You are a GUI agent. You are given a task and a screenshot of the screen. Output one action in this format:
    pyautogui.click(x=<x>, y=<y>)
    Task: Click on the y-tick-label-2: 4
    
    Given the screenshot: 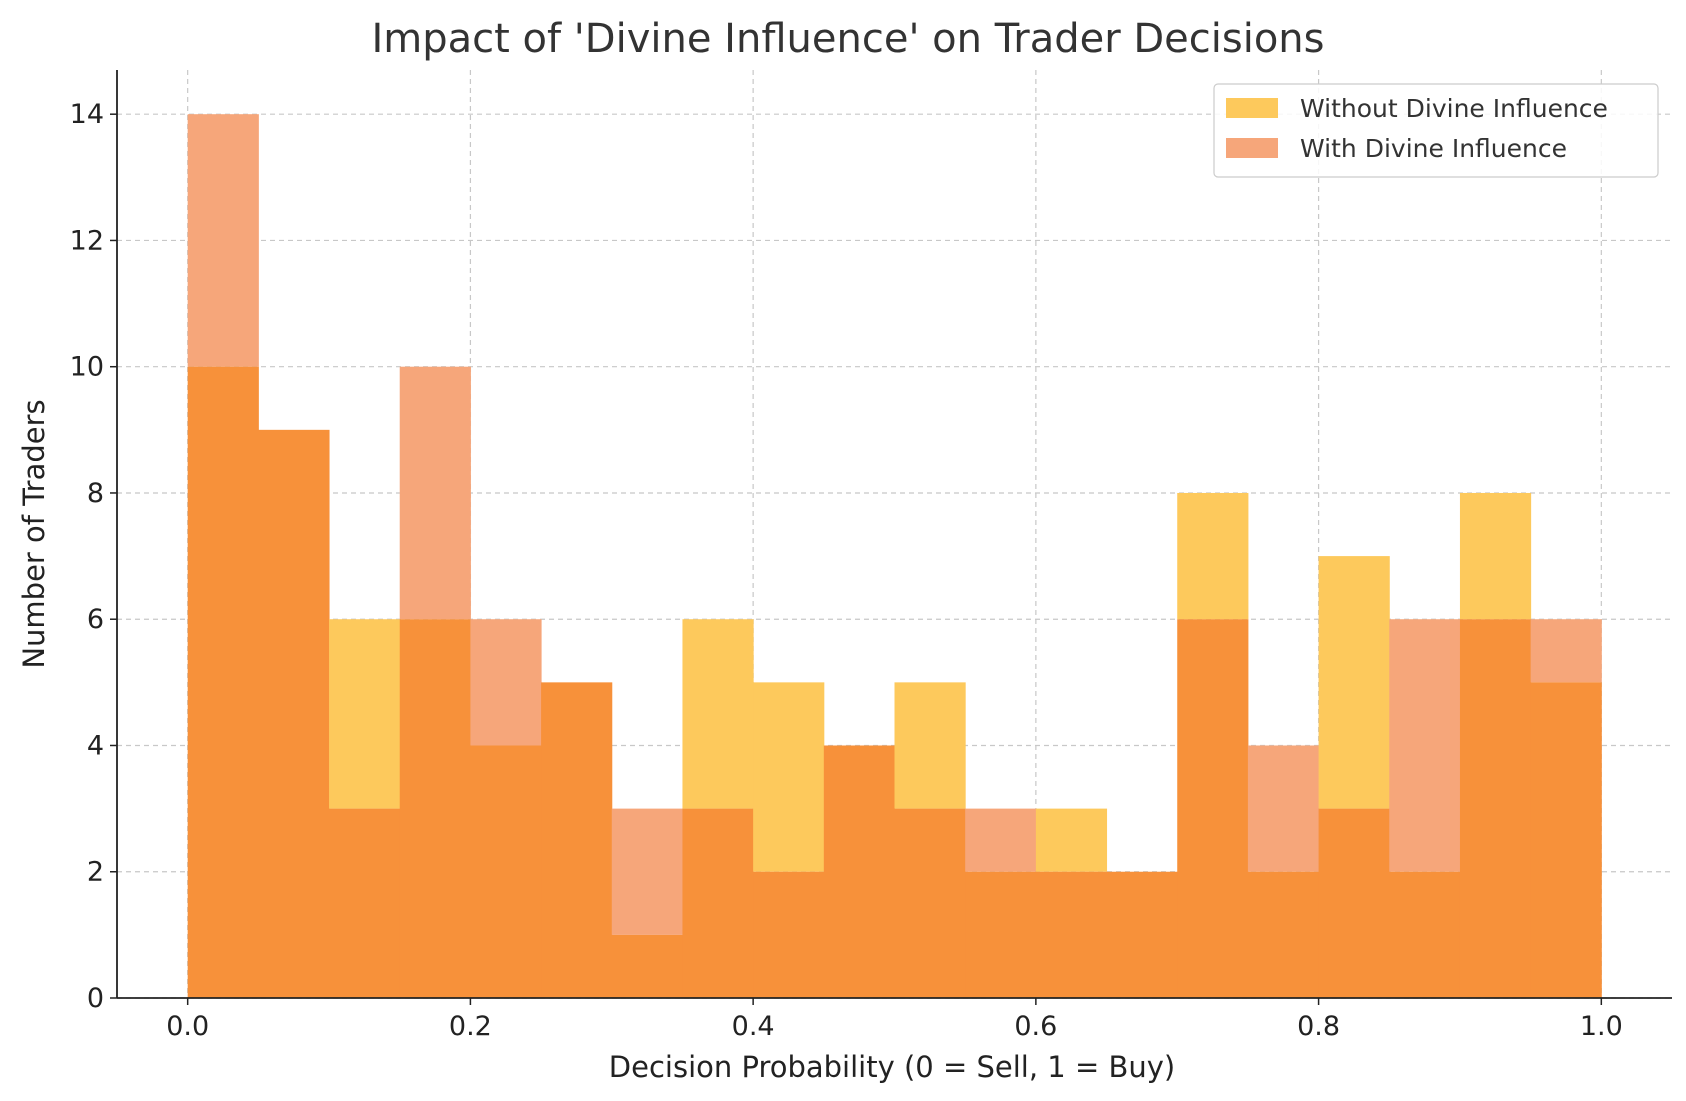 What is the action you would take?
    pyautogui.click(x=95, y=745)
    